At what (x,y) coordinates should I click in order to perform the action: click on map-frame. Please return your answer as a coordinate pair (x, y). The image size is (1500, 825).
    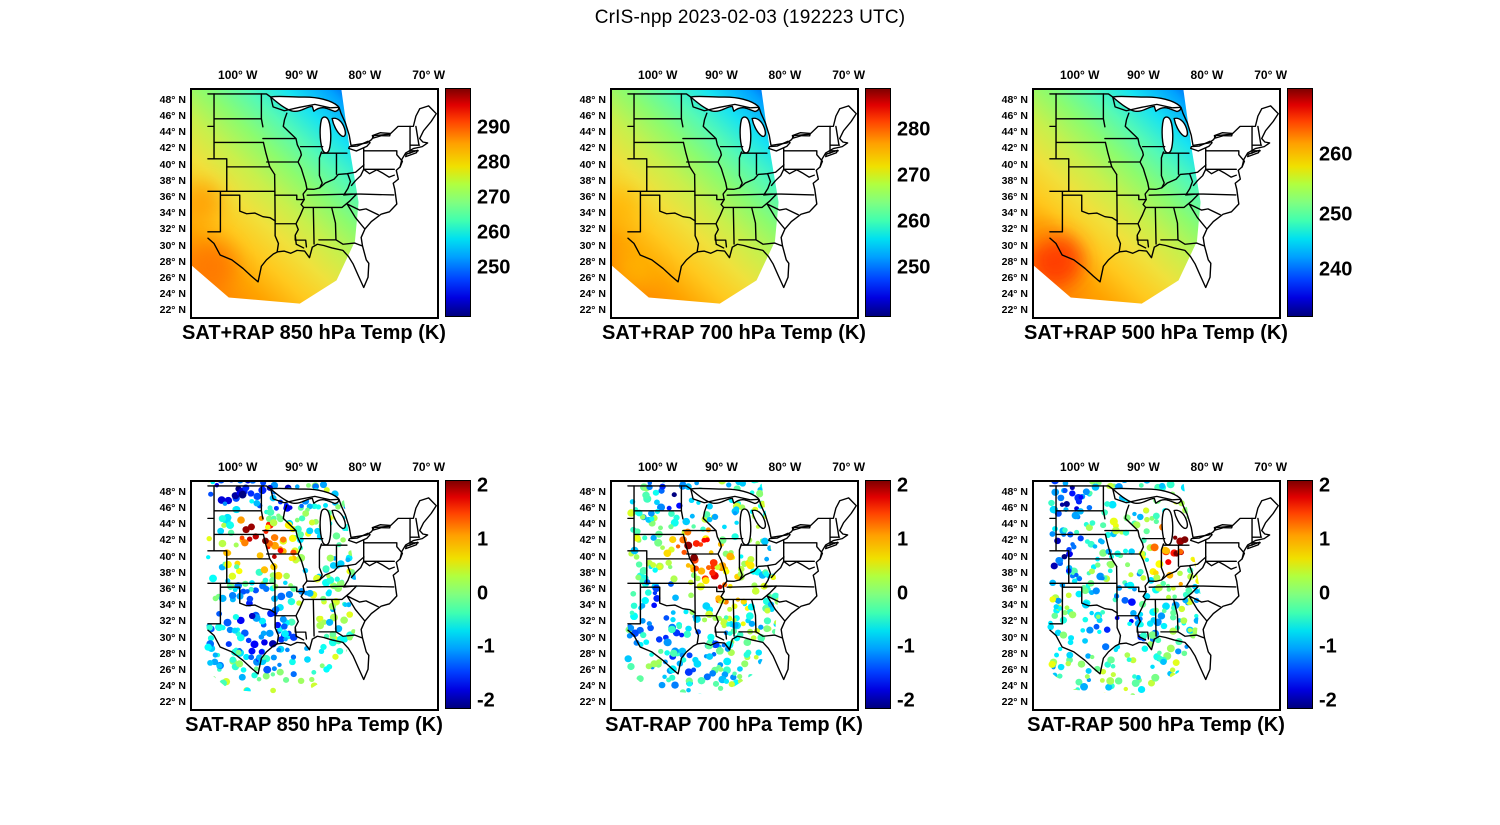
    Looking at the image, I should click on (314, 203).